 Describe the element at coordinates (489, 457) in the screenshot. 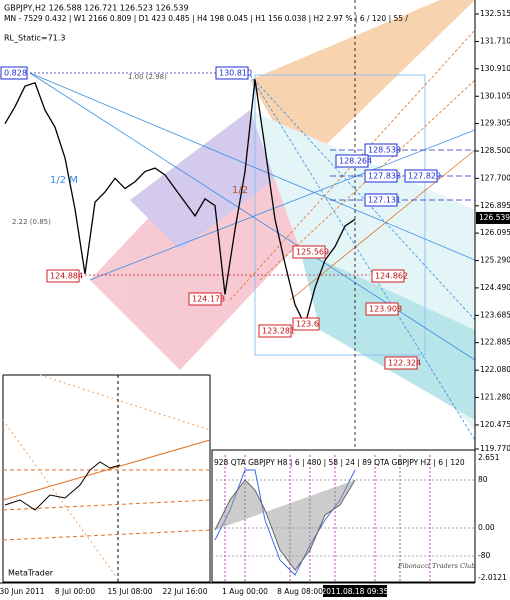

I see `indicator-axis-label: 2.651` at that location.